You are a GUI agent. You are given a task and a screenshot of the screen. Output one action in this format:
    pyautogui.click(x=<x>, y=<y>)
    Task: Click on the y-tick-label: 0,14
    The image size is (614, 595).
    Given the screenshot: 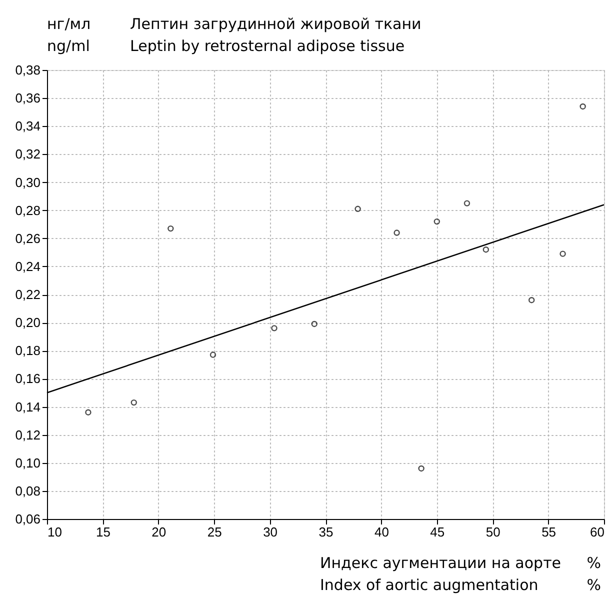 What is the action you would take?
    pyautogui.click(x=27, y=406)
    